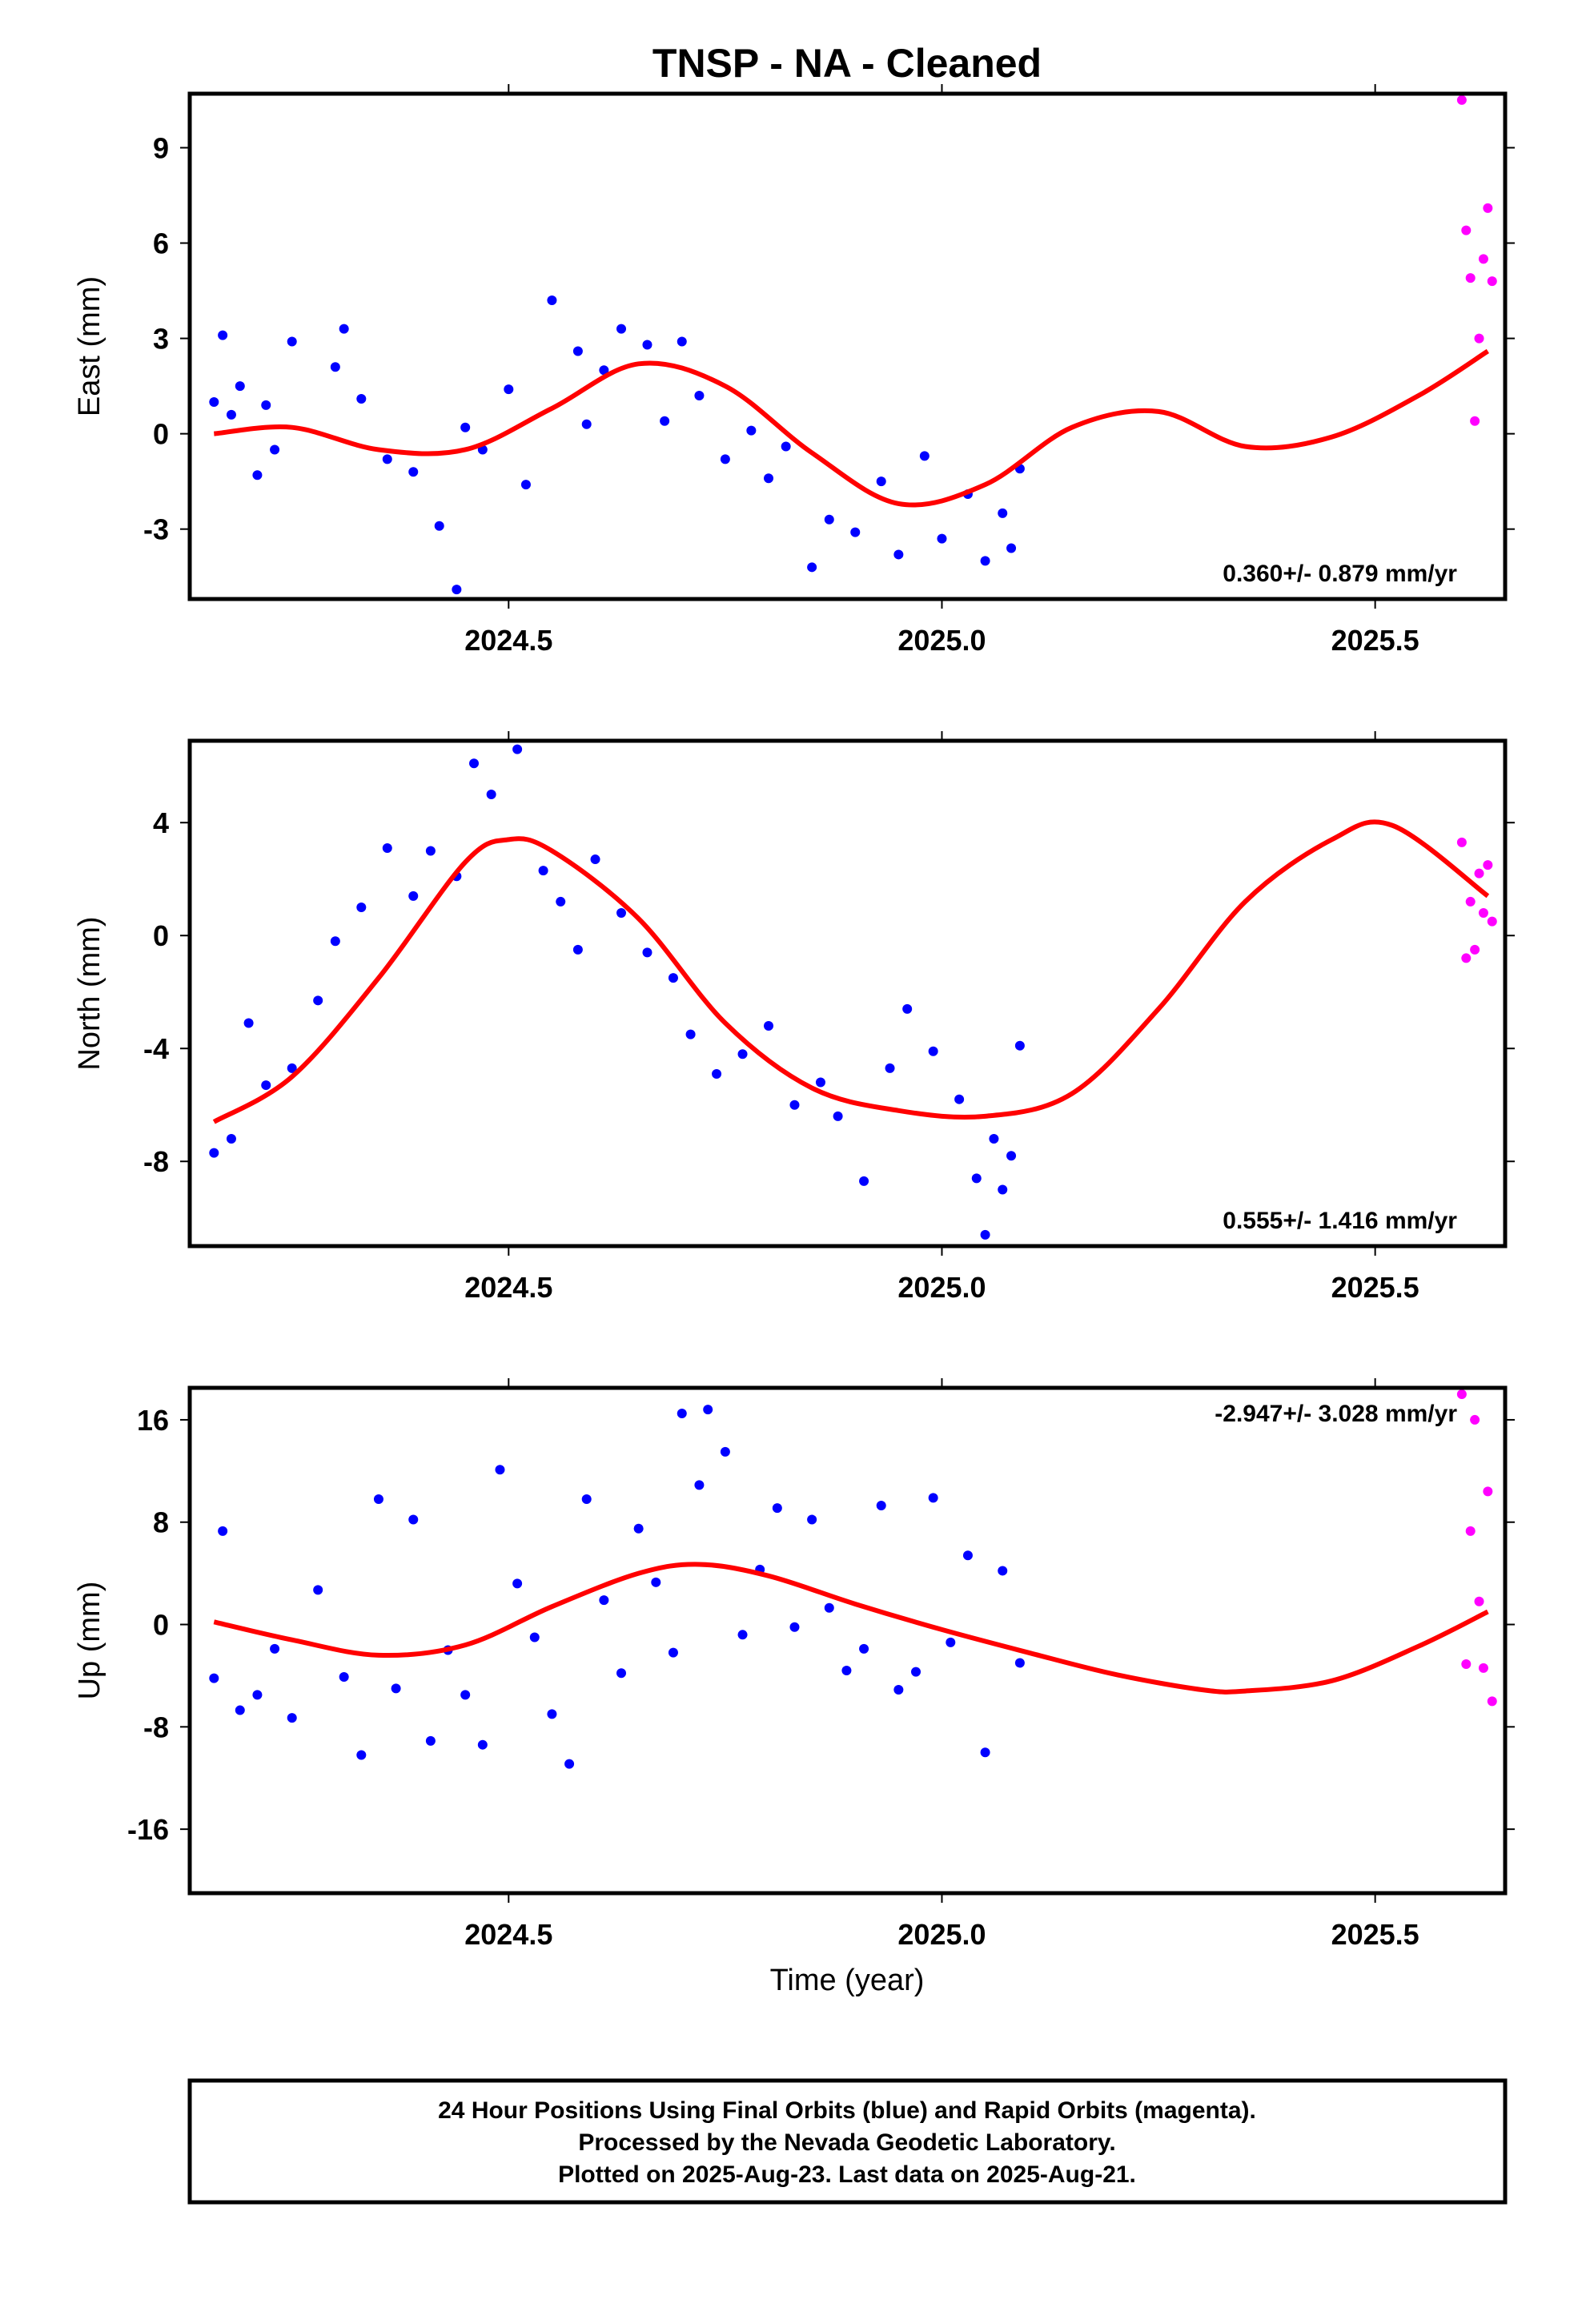 The height and width of the screenshot is (2324, 1582). What do you see at coordinates (1336, 1414) in the screenshot?
I see `rate-label: -2.947+/- 3.028 mm/yr` at bounding box center [1336, 1414].